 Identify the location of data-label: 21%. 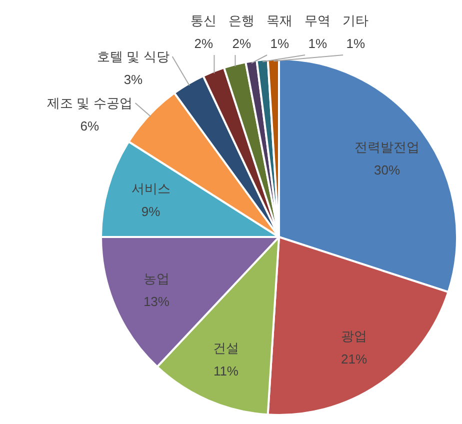
(354, 358).